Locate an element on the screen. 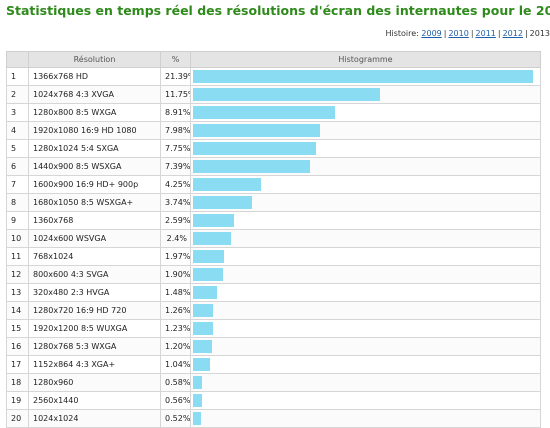  row-resolution: 1600x900 16:9 HD+ 900p is located at coordinates (94, 184).